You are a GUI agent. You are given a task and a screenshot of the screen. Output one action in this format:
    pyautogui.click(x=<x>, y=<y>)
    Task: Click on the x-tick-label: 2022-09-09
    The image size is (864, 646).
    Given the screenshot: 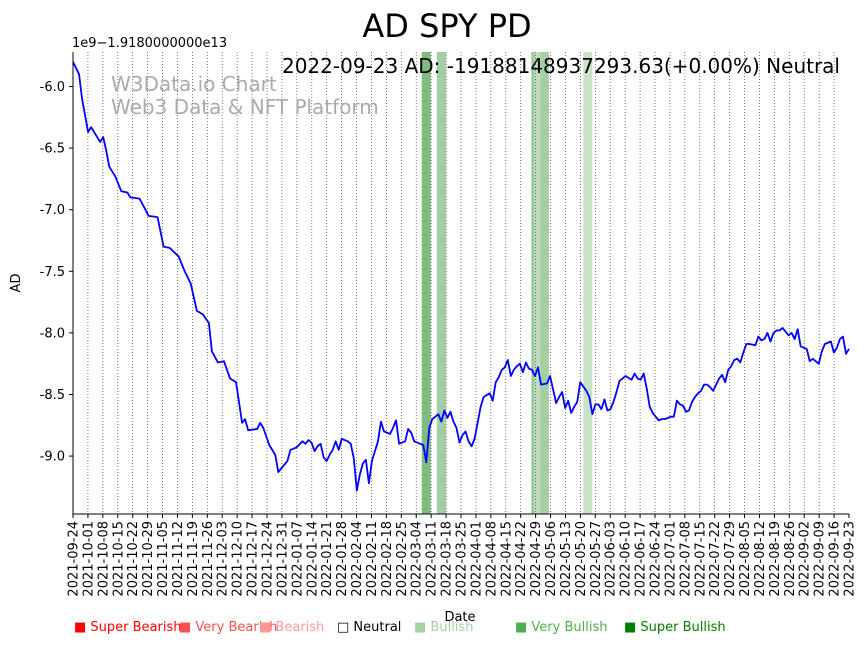 What is the action you would take?
    pyautogui.click(x=820, y=559)
    